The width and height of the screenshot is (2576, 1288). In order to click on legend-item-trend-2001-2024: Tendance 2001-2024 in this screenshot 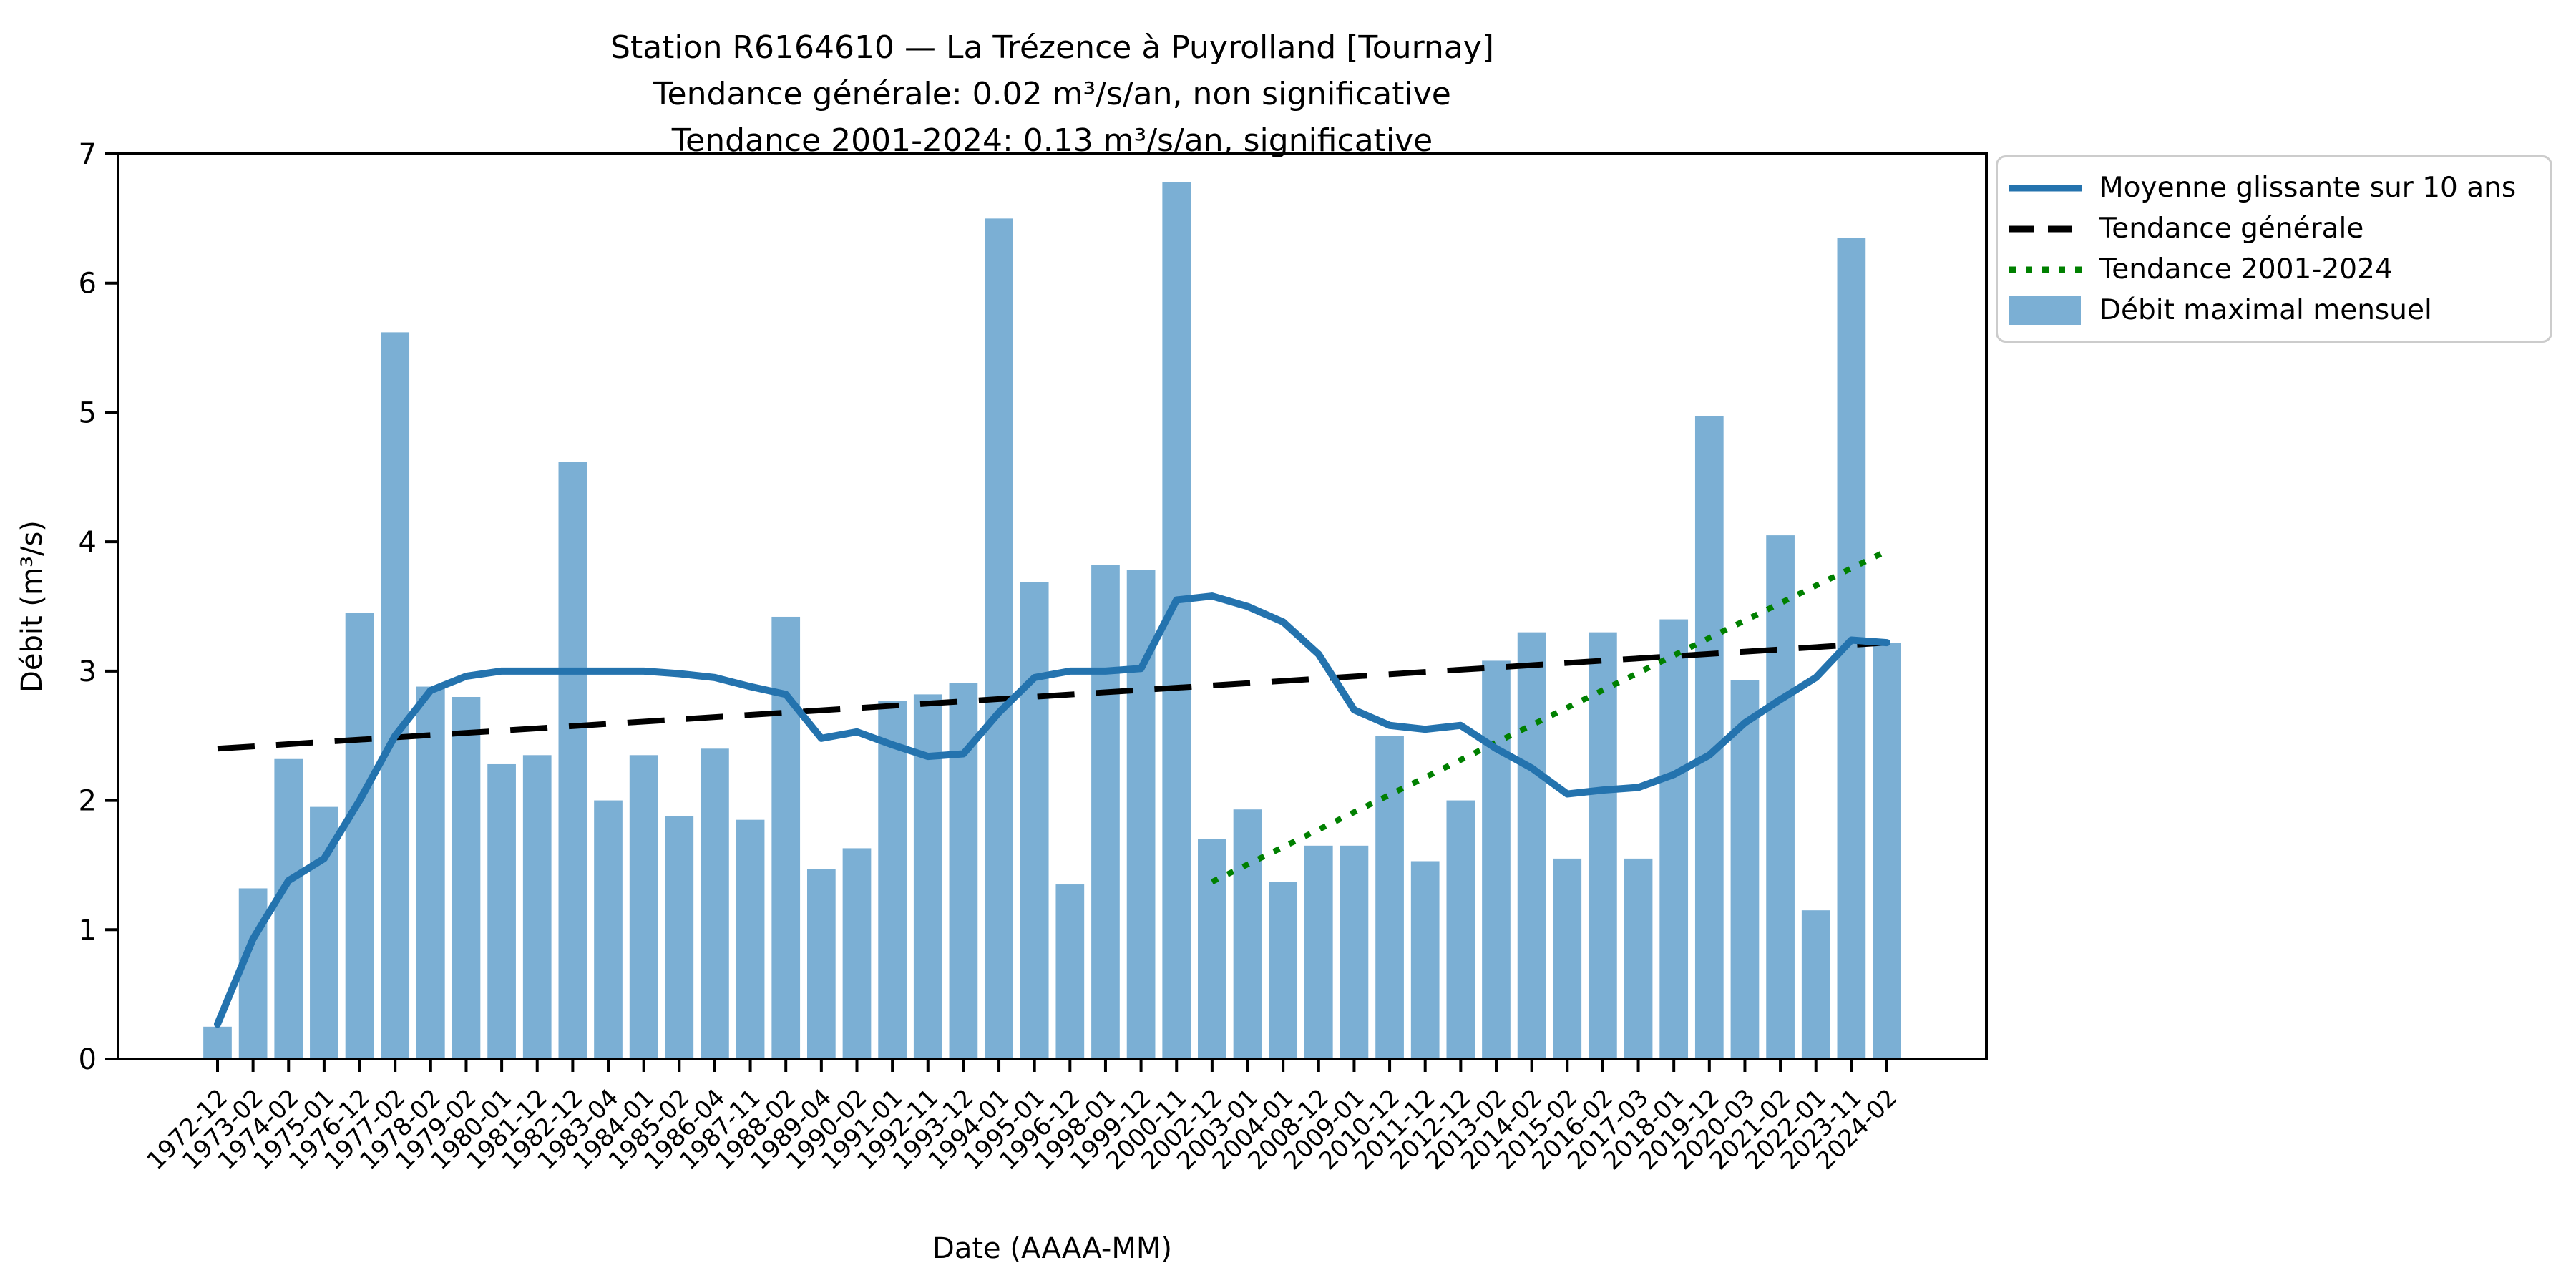, I will do `click(2272, 269)`.